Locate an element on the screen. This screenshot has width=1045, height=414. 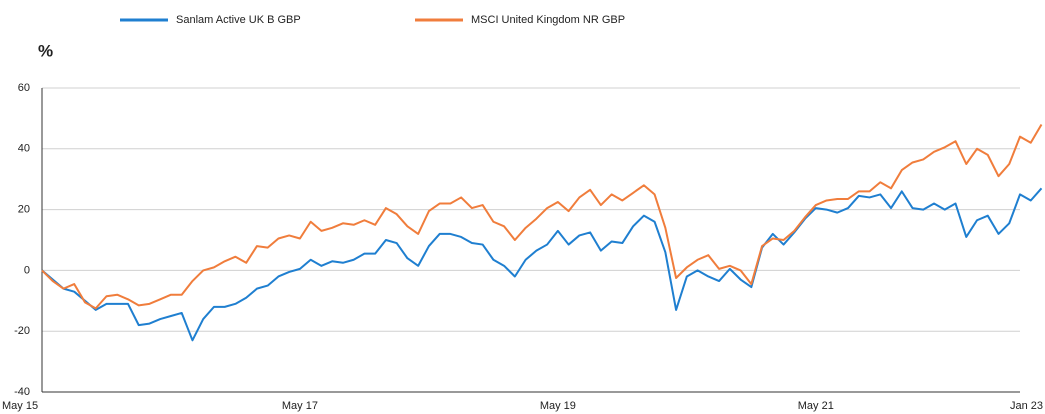
x-tick-label: Jan 23 is located at coordinates (1026, 406).